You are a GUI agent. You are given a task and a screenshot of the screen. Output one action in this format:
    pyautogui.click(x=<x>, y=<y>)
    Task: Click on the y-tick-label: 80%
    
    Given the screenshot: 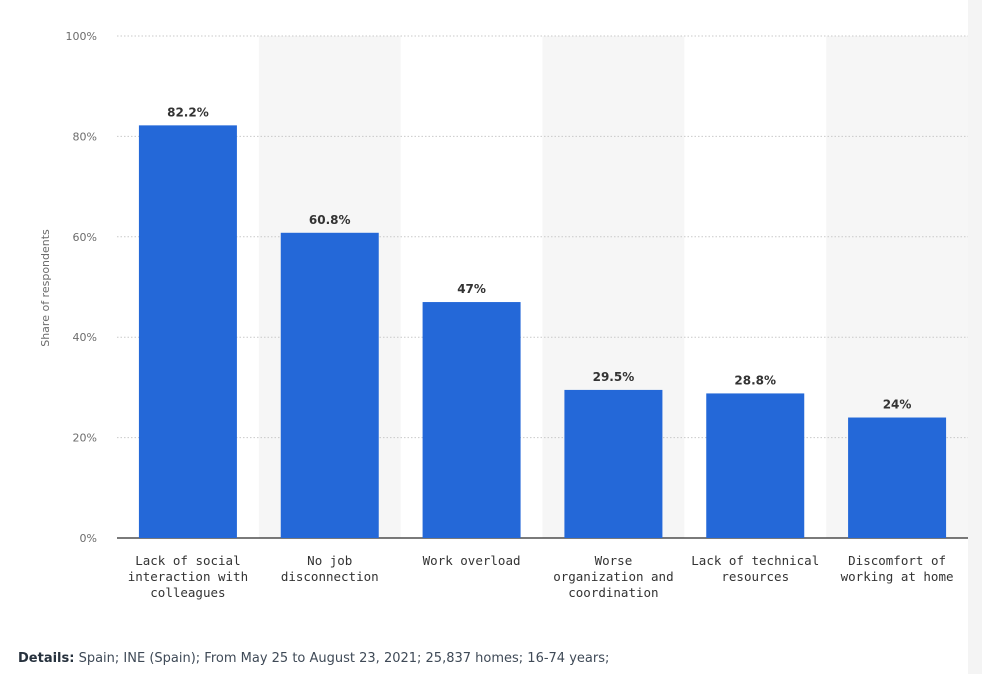 What is the action you would take?
    pyautogui.click(x=85, y=136)
    